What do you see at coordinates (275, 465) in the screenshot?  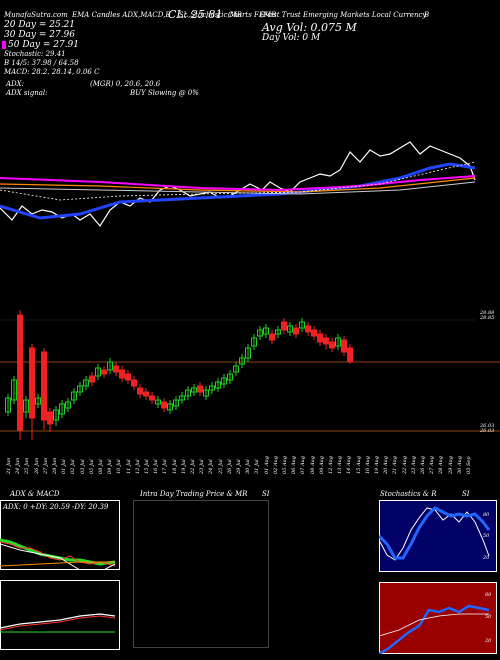 I see `date-tick-label: 02 Aug` at bounding box center [275, 465].